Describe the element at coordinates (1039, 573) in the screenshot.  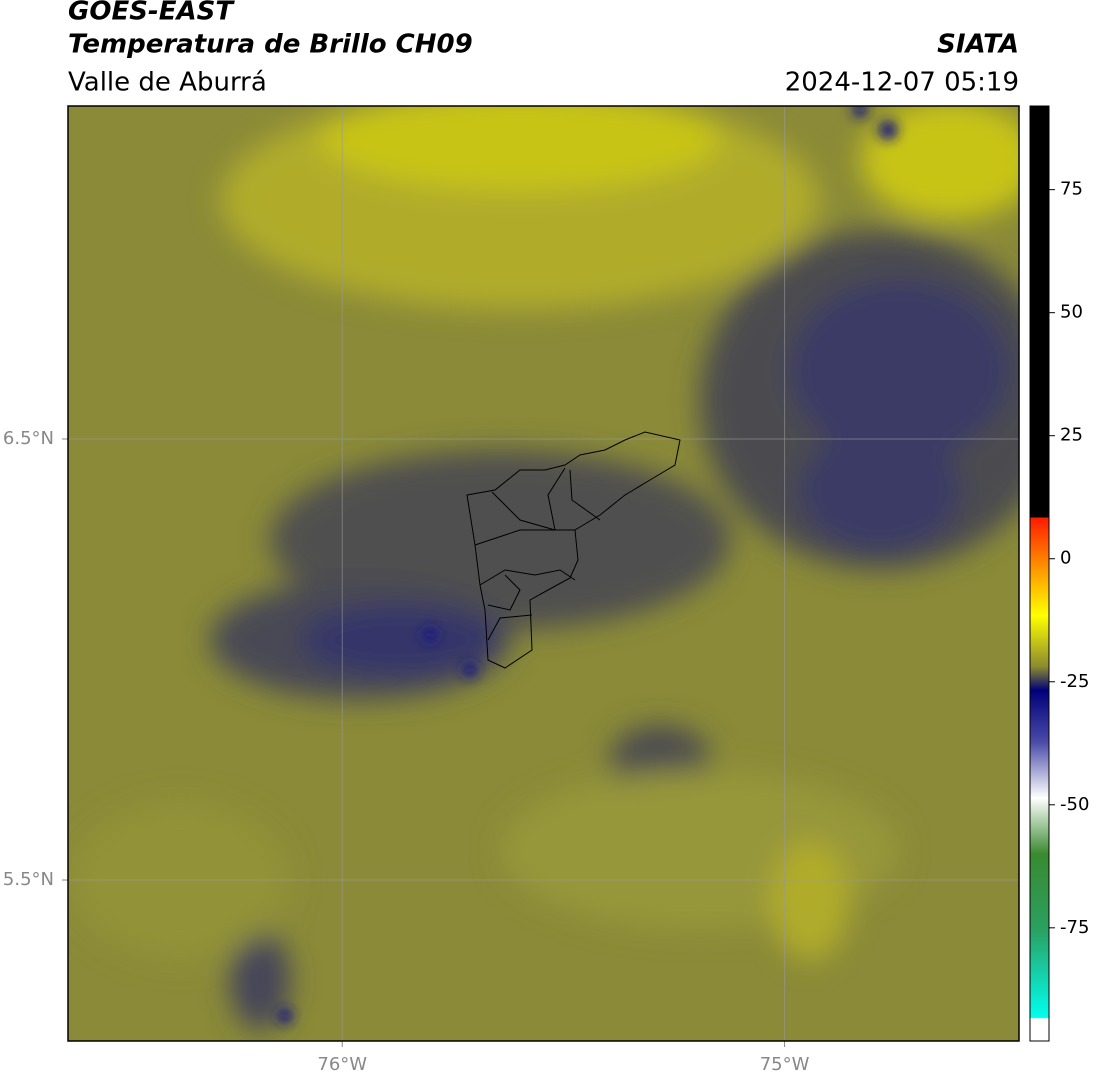
I see `colorbar` at that location.